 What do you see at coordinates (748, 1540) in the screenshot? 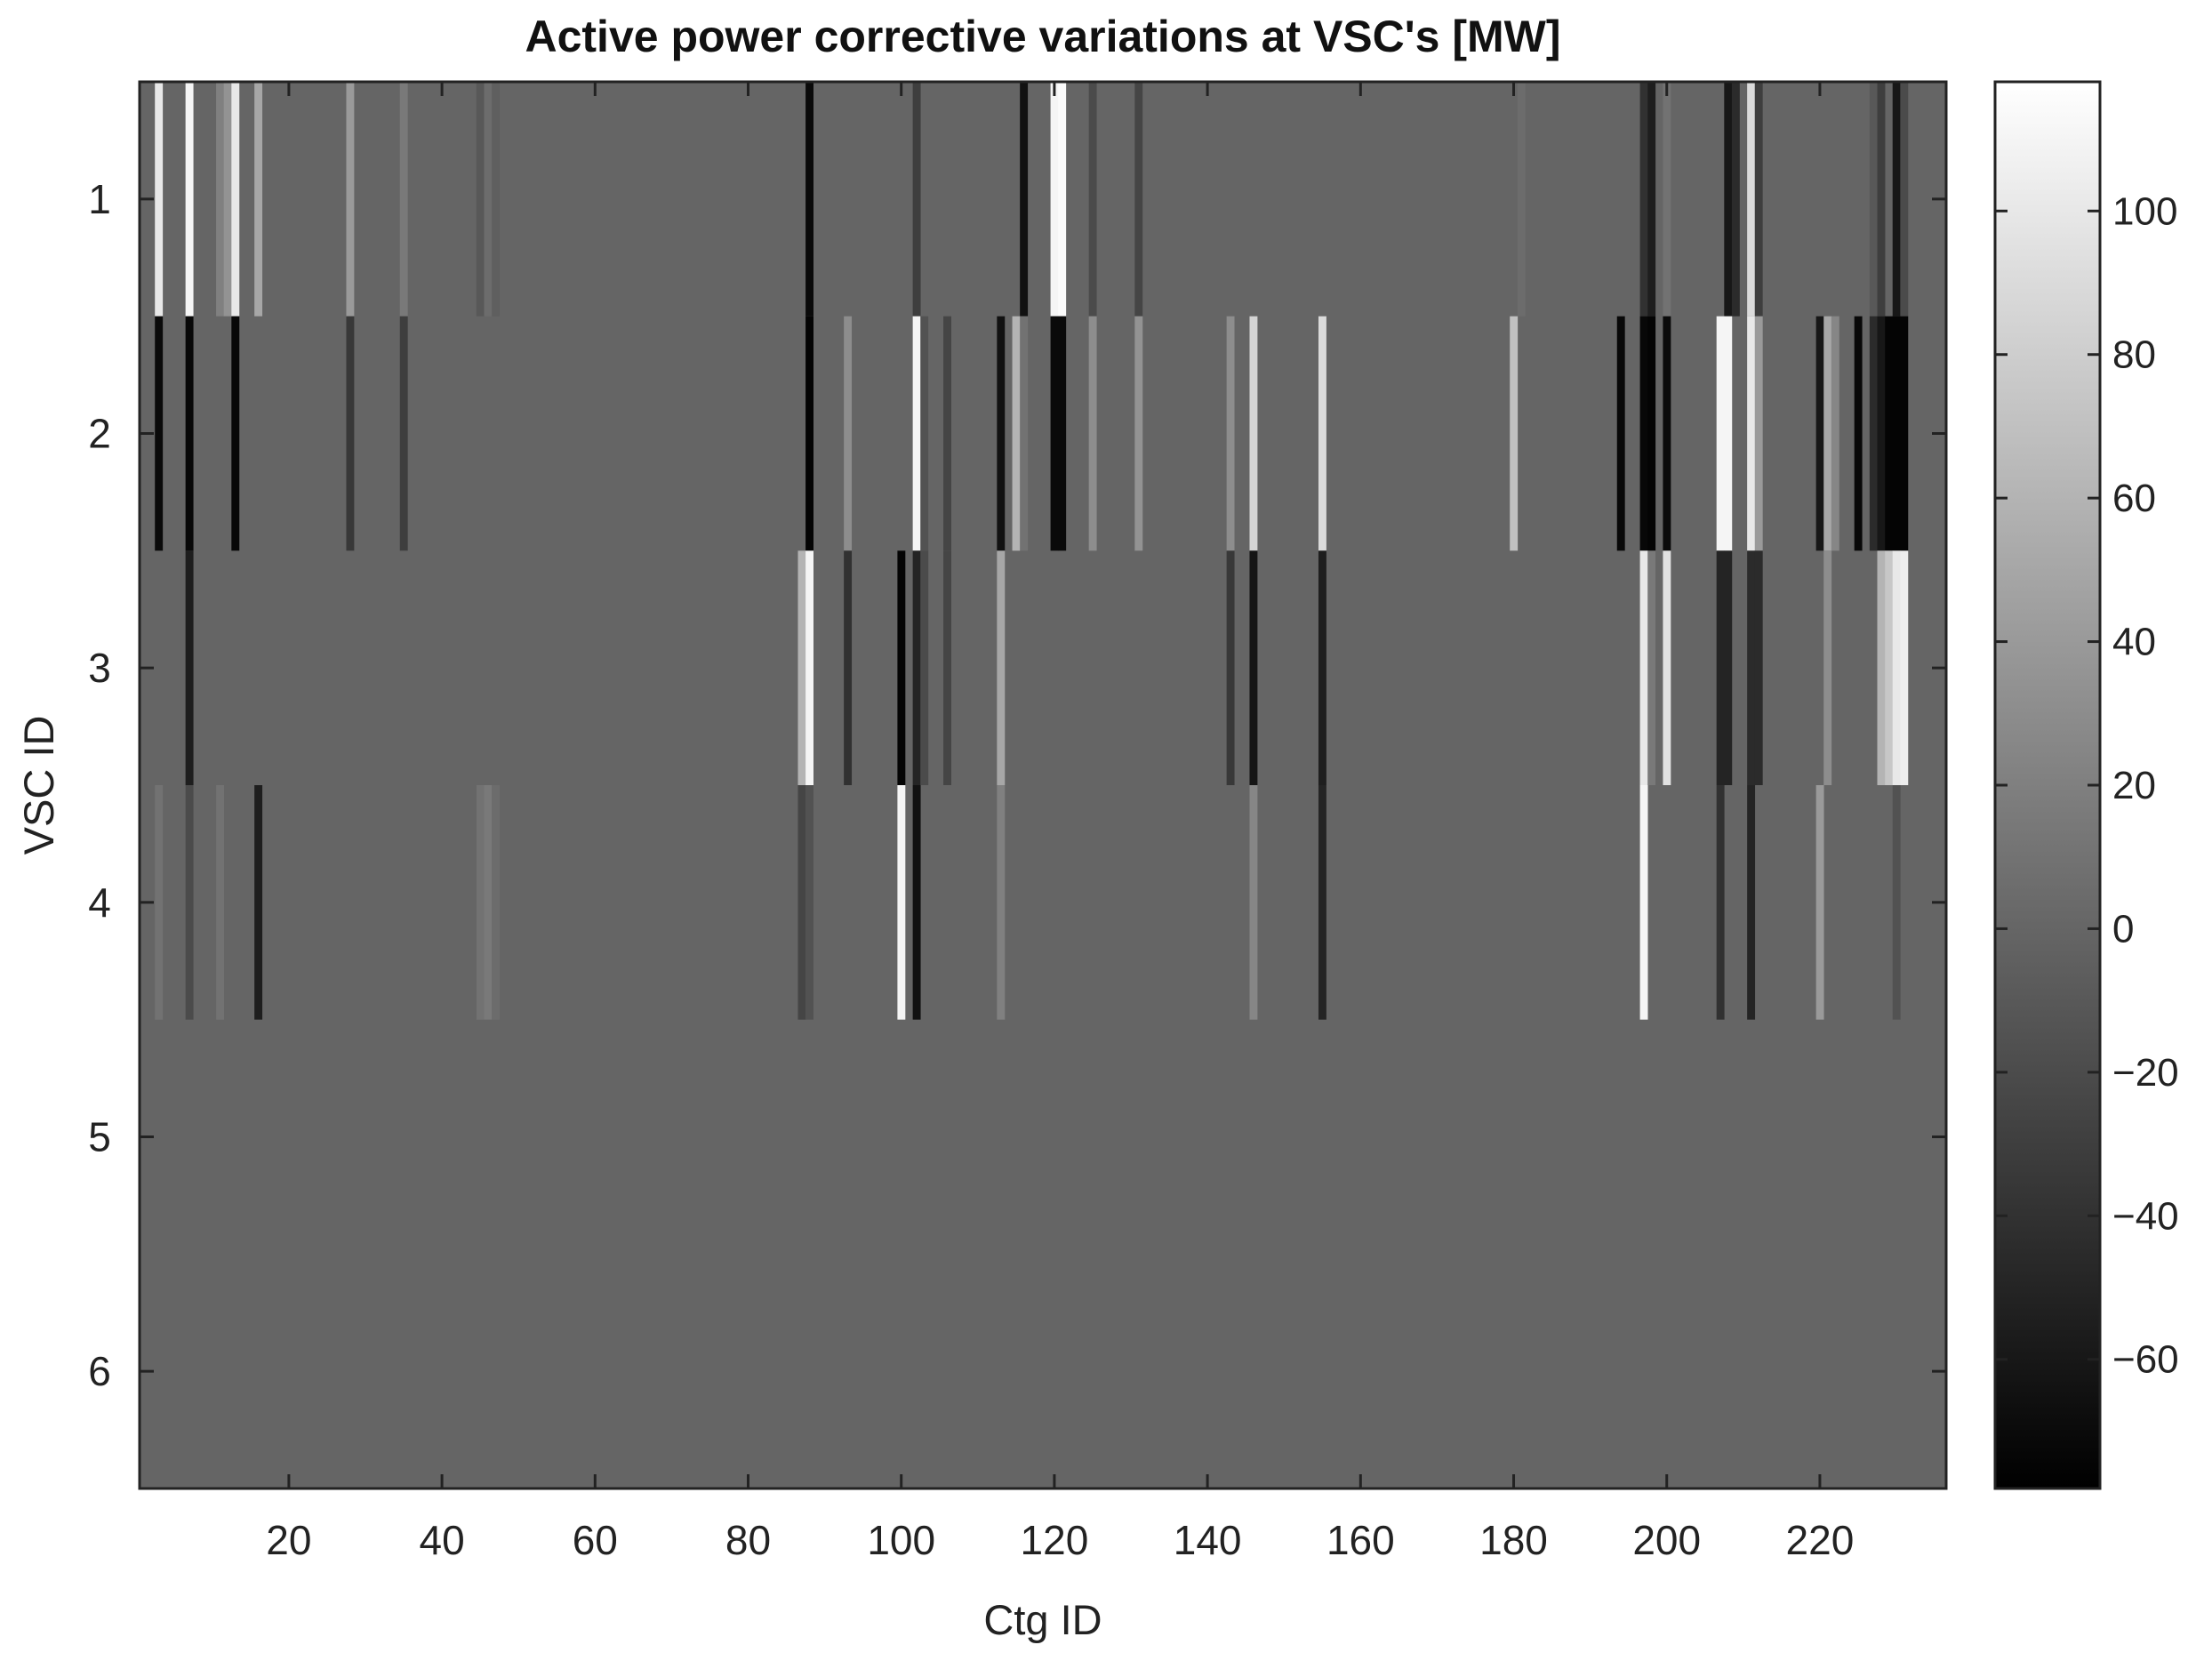
I see `x-tick-label: 80` at bounding box center [748, 1540].